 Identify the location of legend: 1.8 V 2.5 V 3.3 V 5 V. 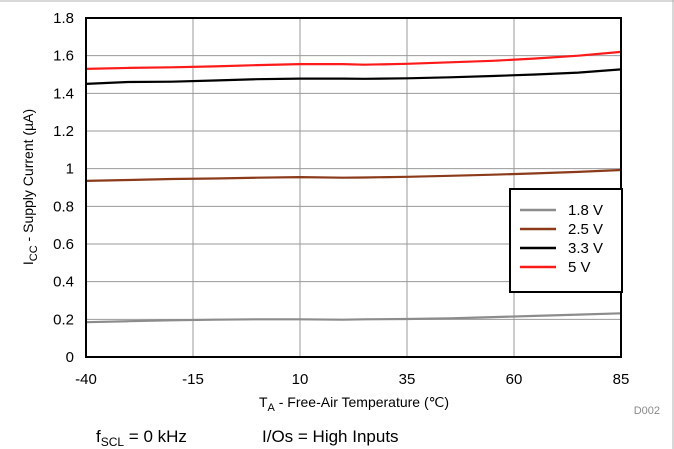
(566, 240).